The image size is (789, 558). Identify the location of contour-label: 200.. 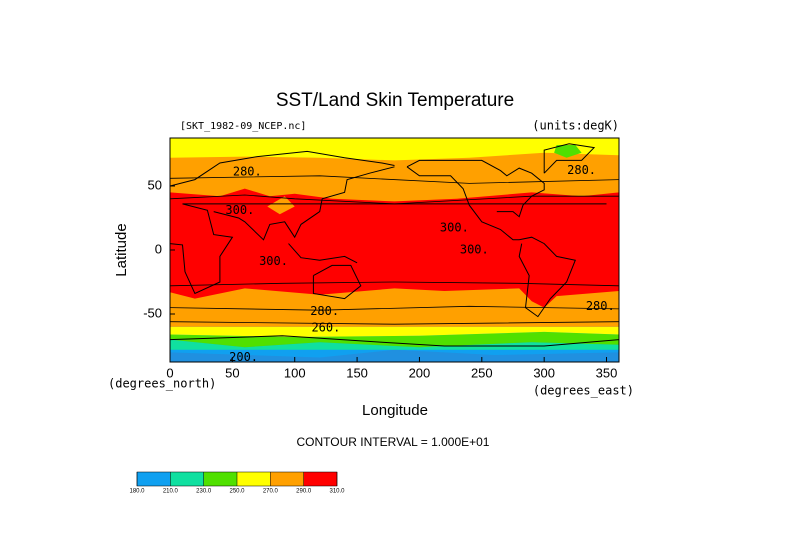
(243, 357).